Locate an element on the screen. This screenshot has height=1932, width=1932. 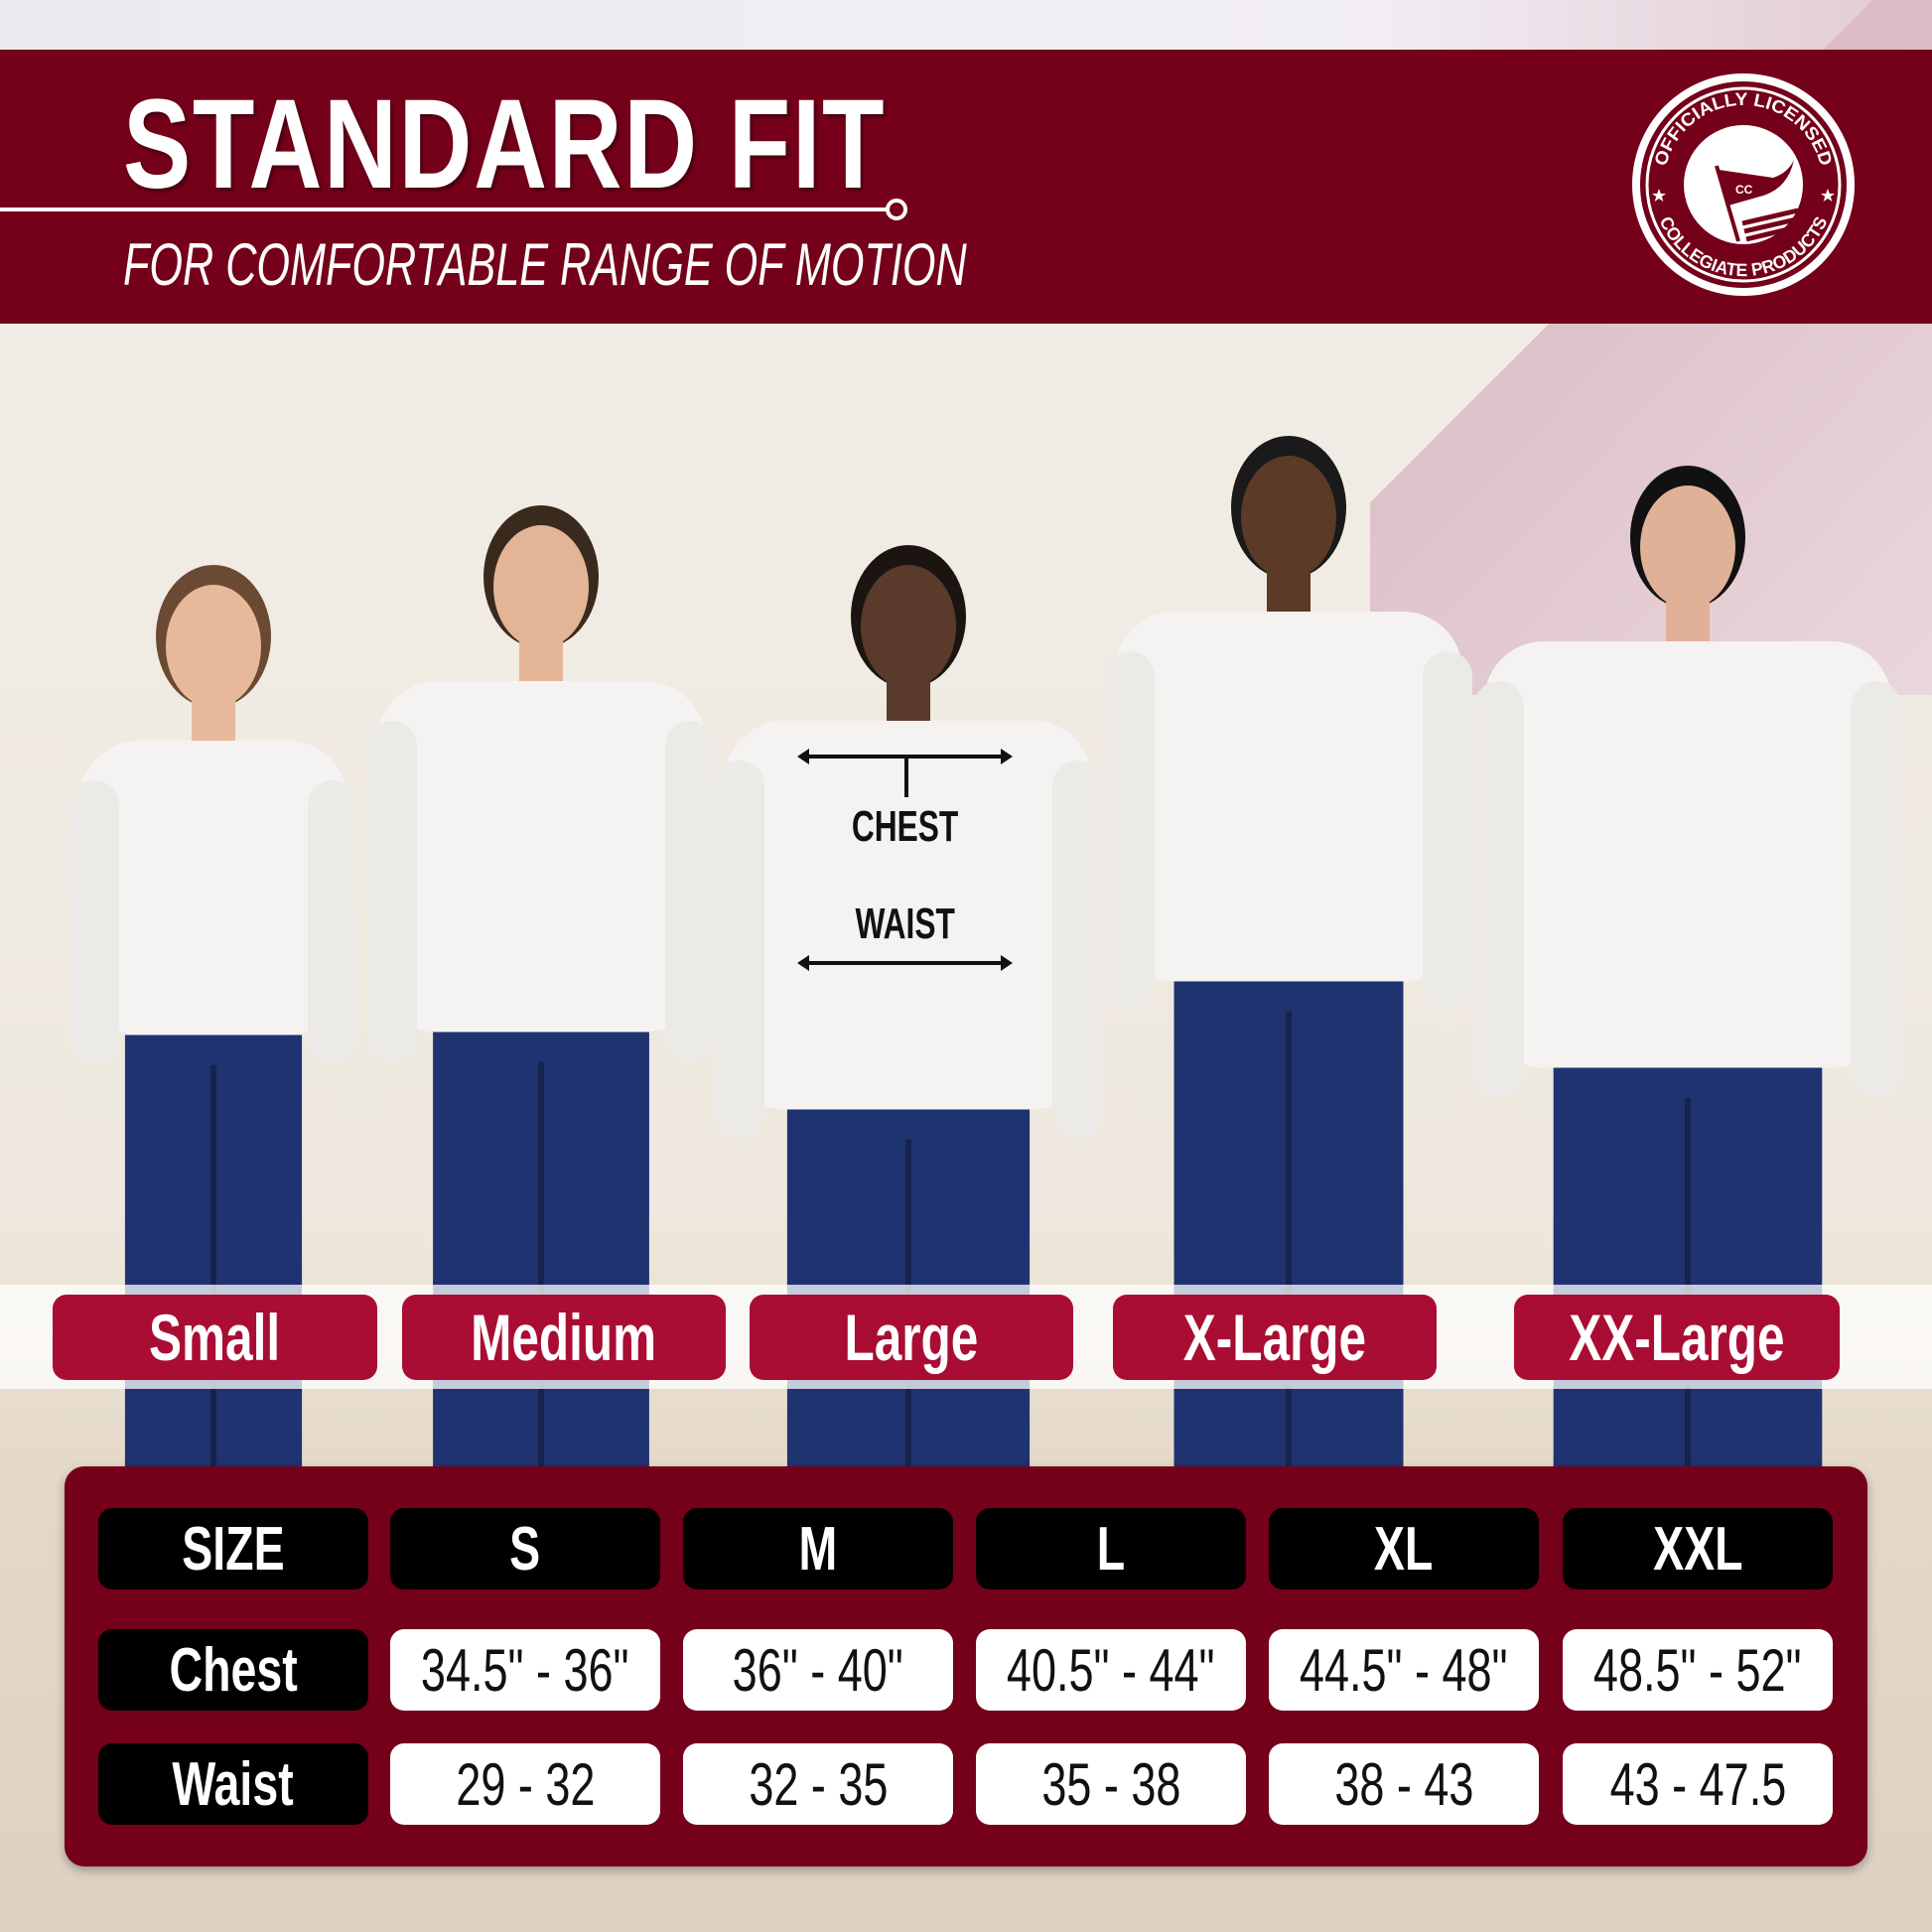
cell-text: Waist is located at coordinates (233, 1784).